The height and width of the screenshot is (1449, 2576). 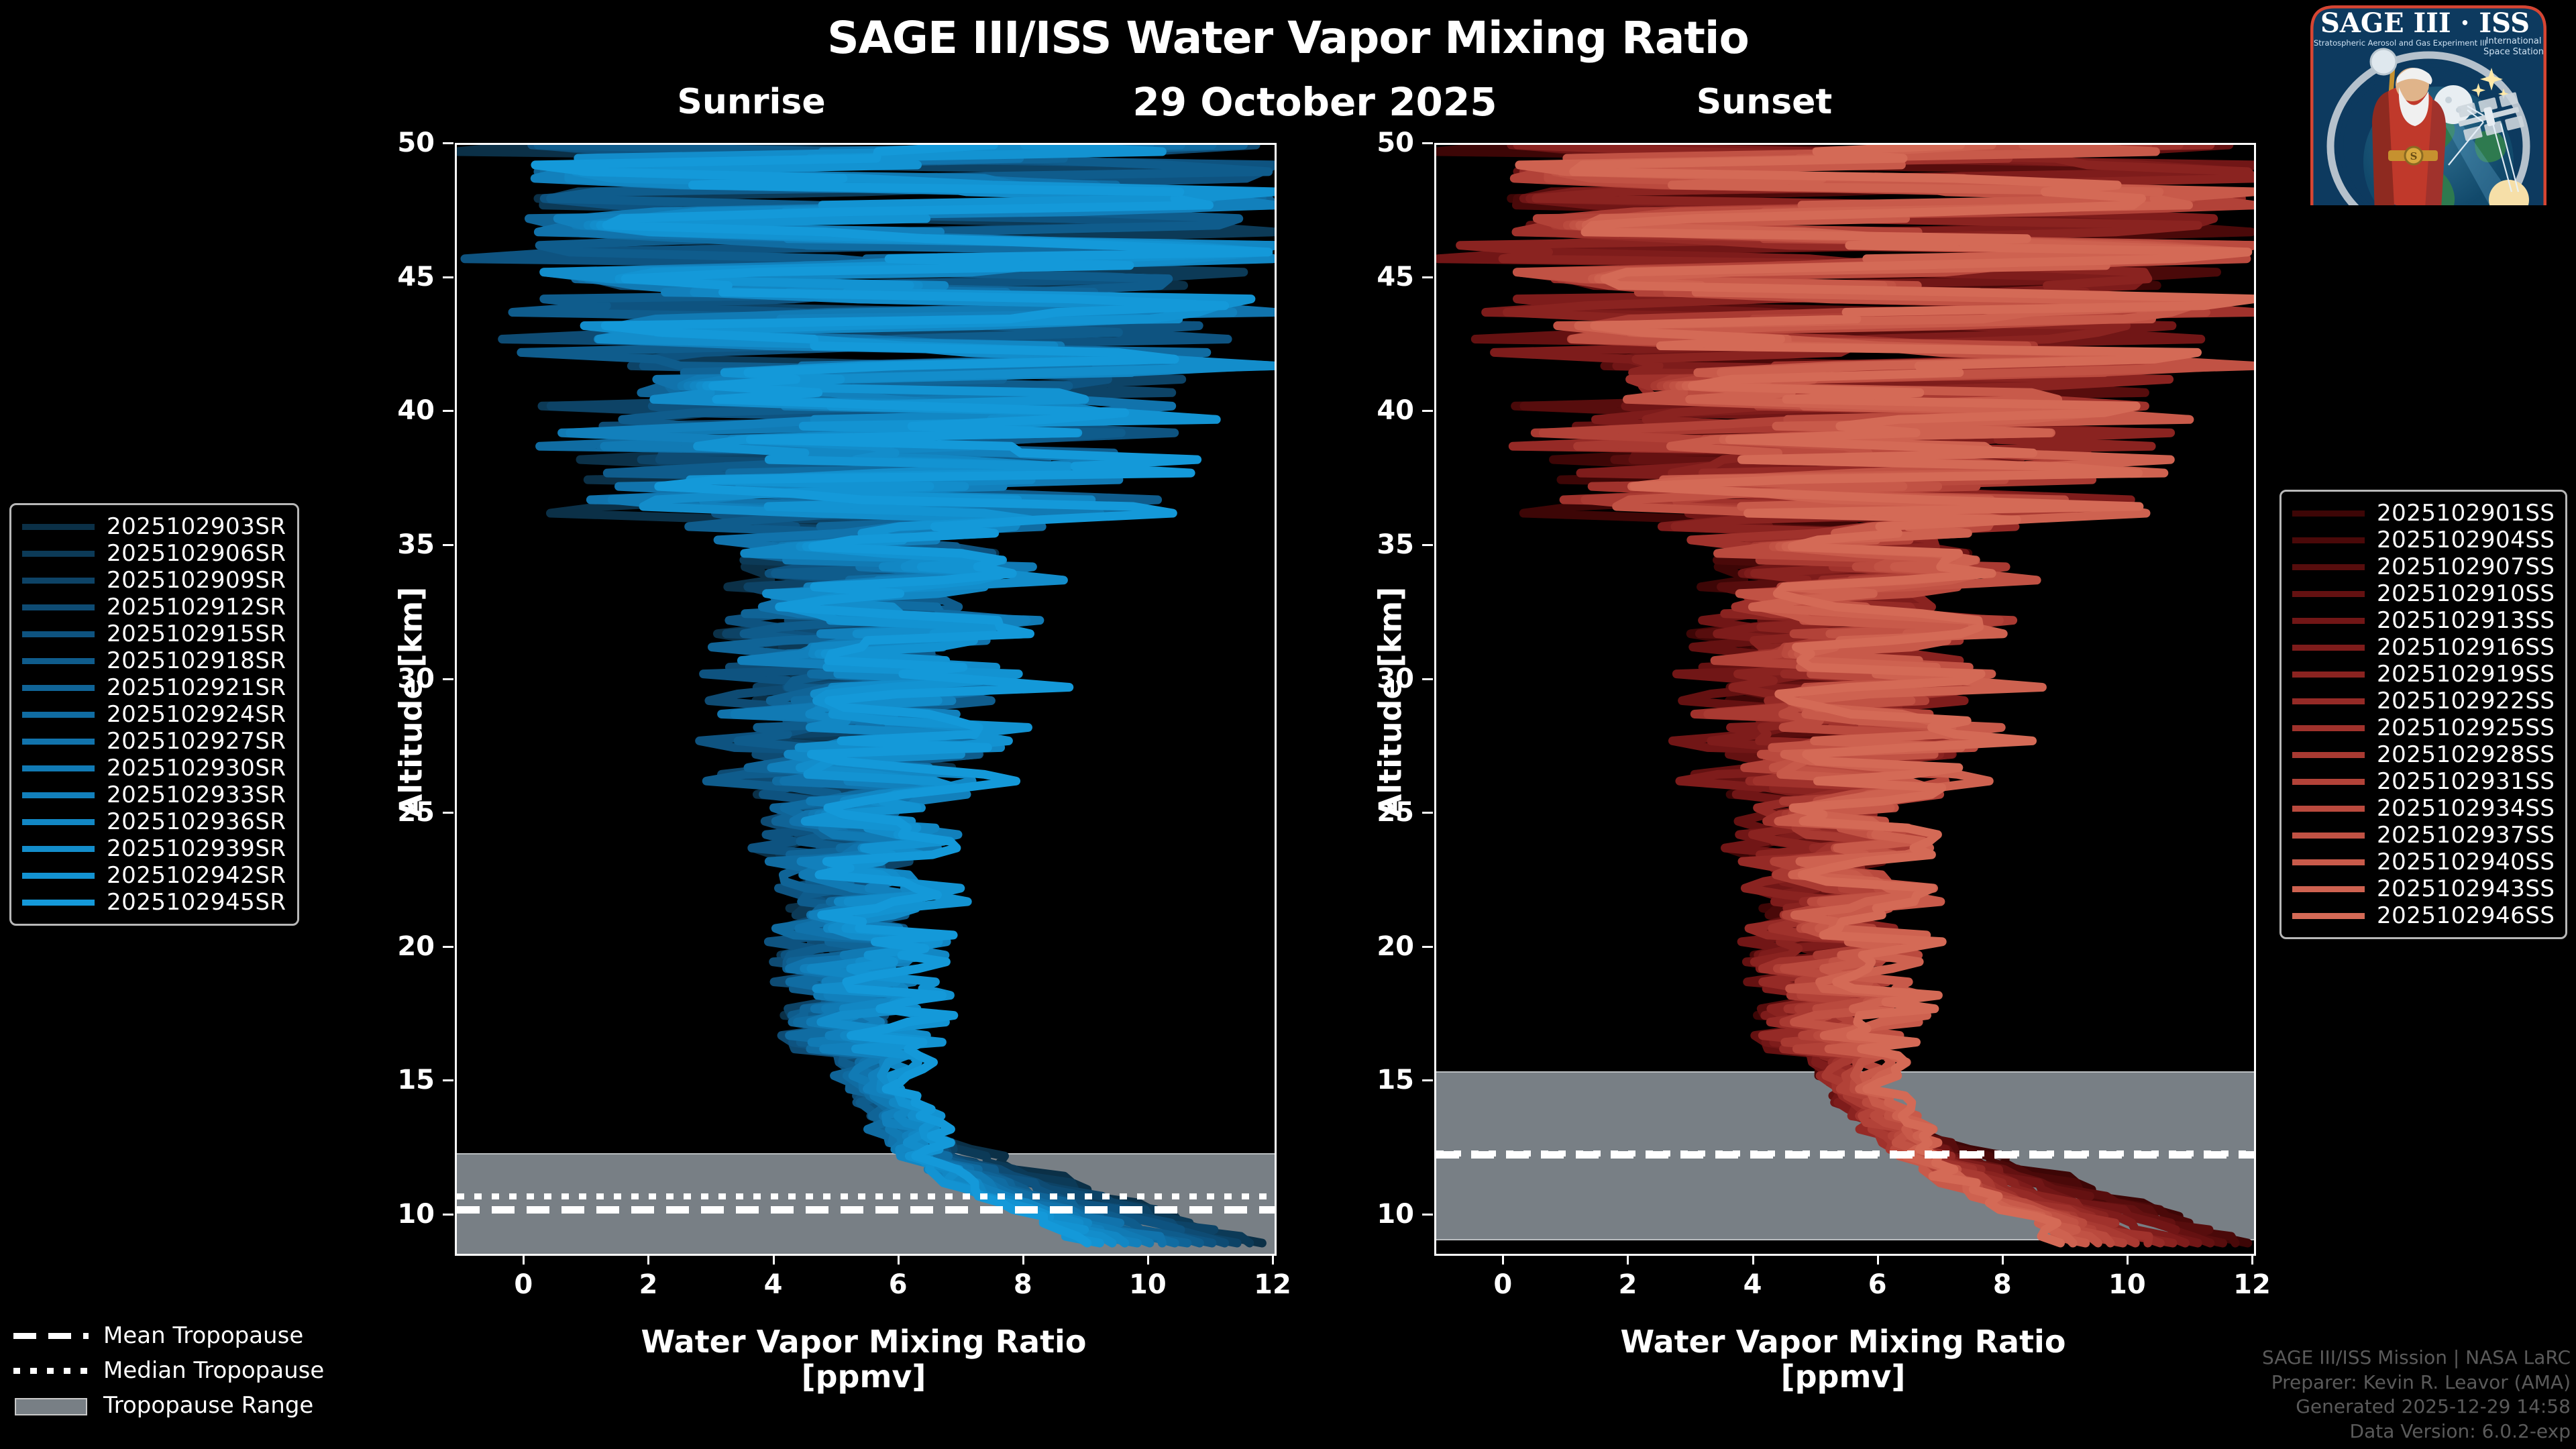 I want to click on legend-item: 2025102906SR, so click(x=154, y=553).